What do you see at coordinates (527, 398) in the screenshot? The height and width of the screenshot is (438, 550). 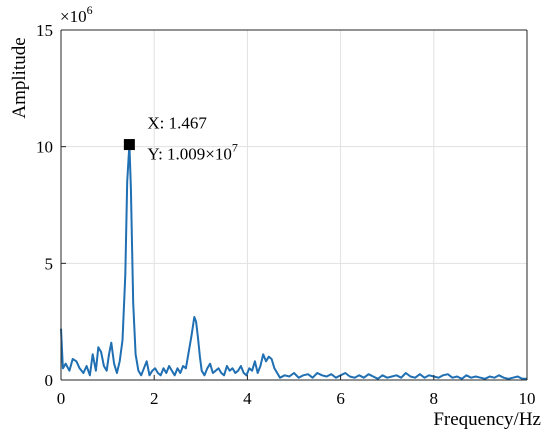 I see `x-tick-label: 10` at bounding box center [527, 398].